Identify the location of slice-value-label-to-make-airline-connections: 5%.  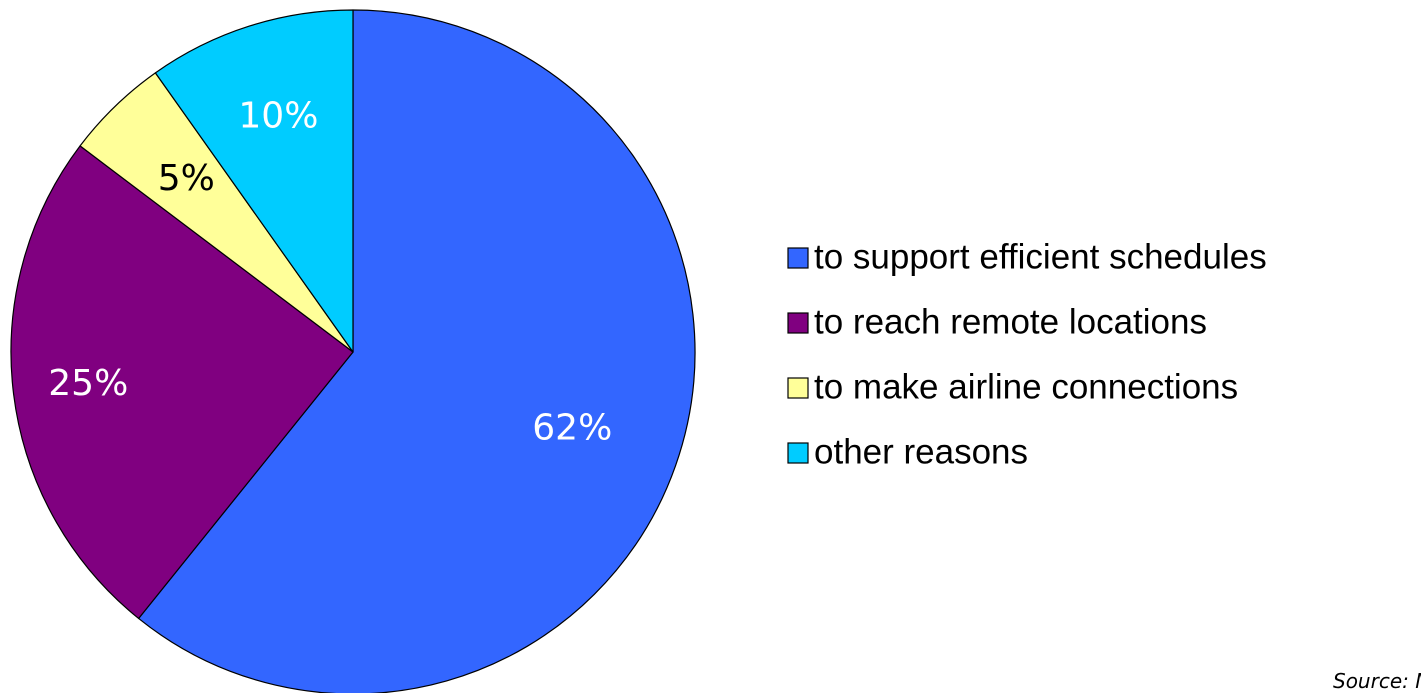
(186, 178).